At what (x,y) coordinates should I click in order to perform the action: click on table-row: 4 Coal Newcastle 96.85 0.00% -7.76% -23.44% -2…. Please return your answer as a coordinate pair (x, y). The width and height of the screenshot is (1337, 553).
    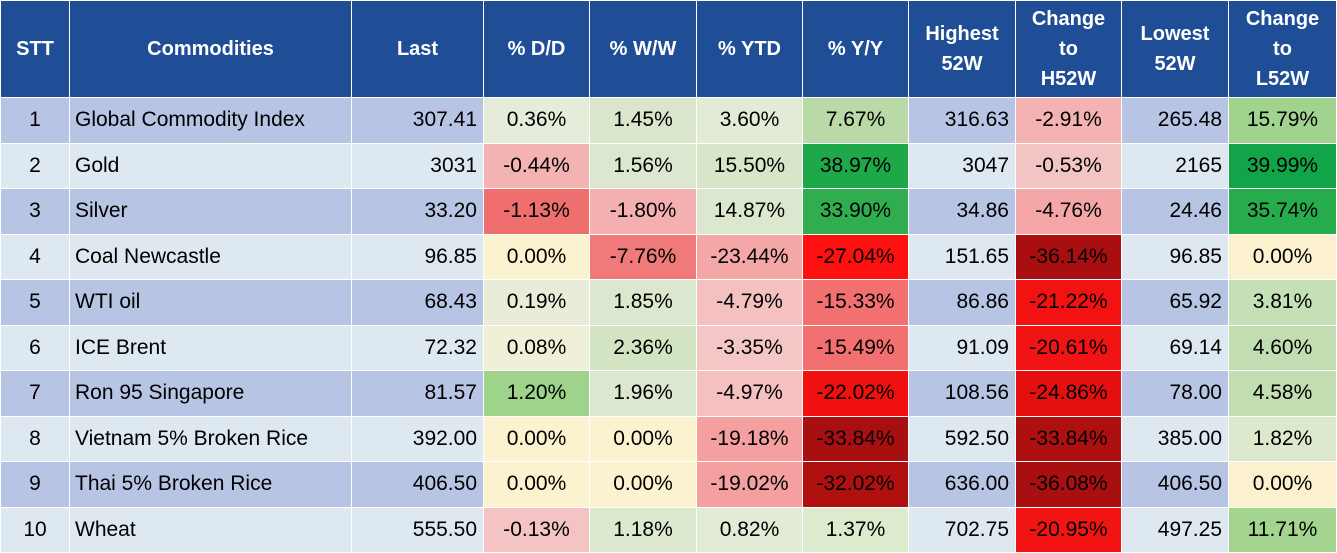
    Looking at the image, I should click on (668, 256).